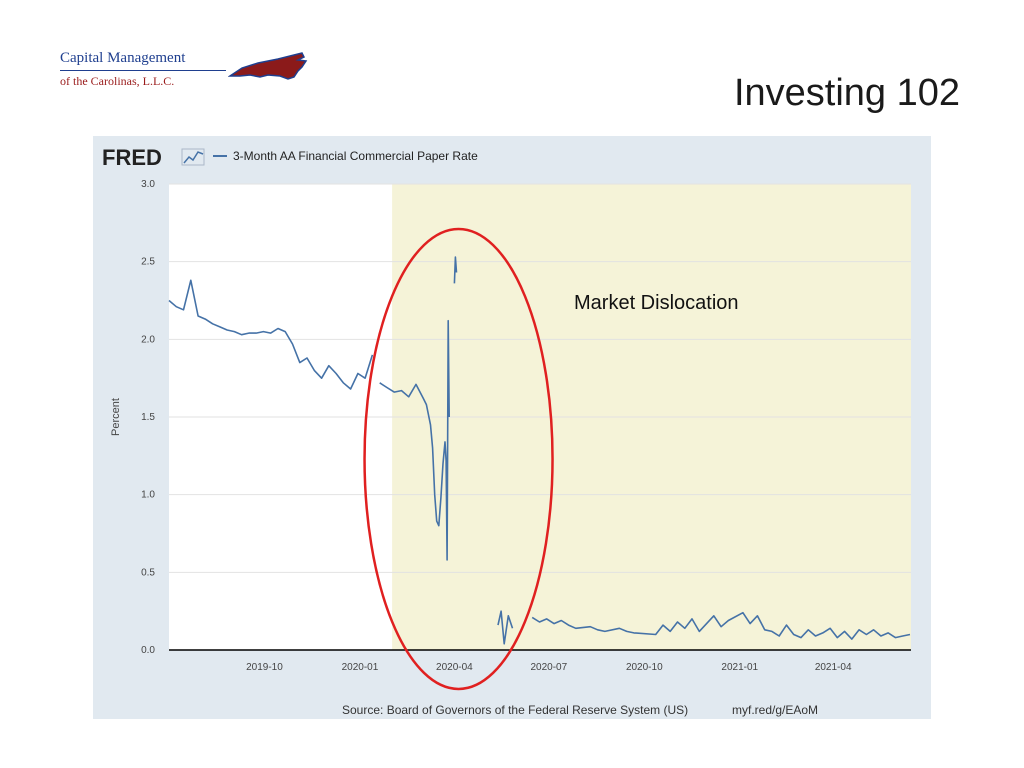  What do you see at coordinates (143, 70) in the screenshot?
I see `logo-rule` at bounding box center [143, 70].